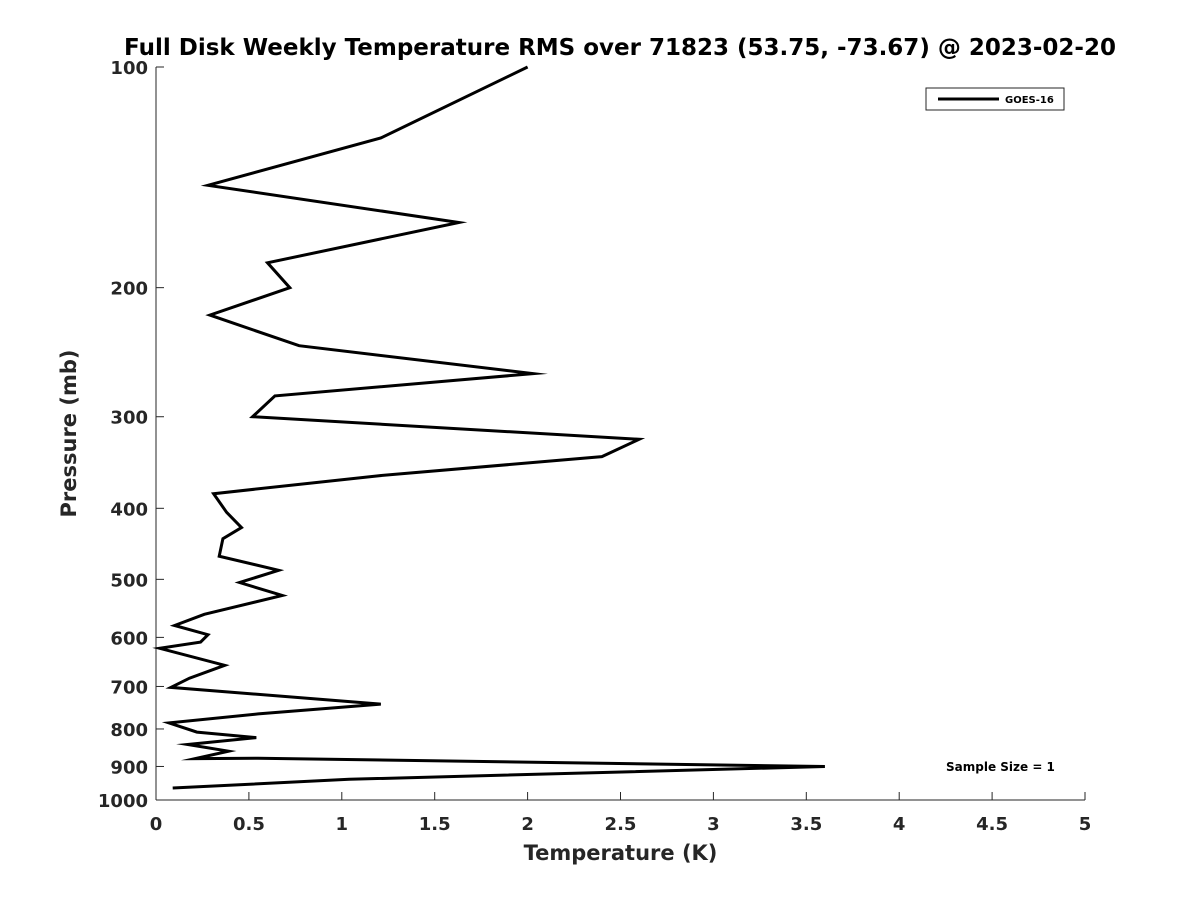  What do you see at coordinates (899, 824) in the screenshot?
I see `x-tick-label: 4` at bounding box center [899, 824].